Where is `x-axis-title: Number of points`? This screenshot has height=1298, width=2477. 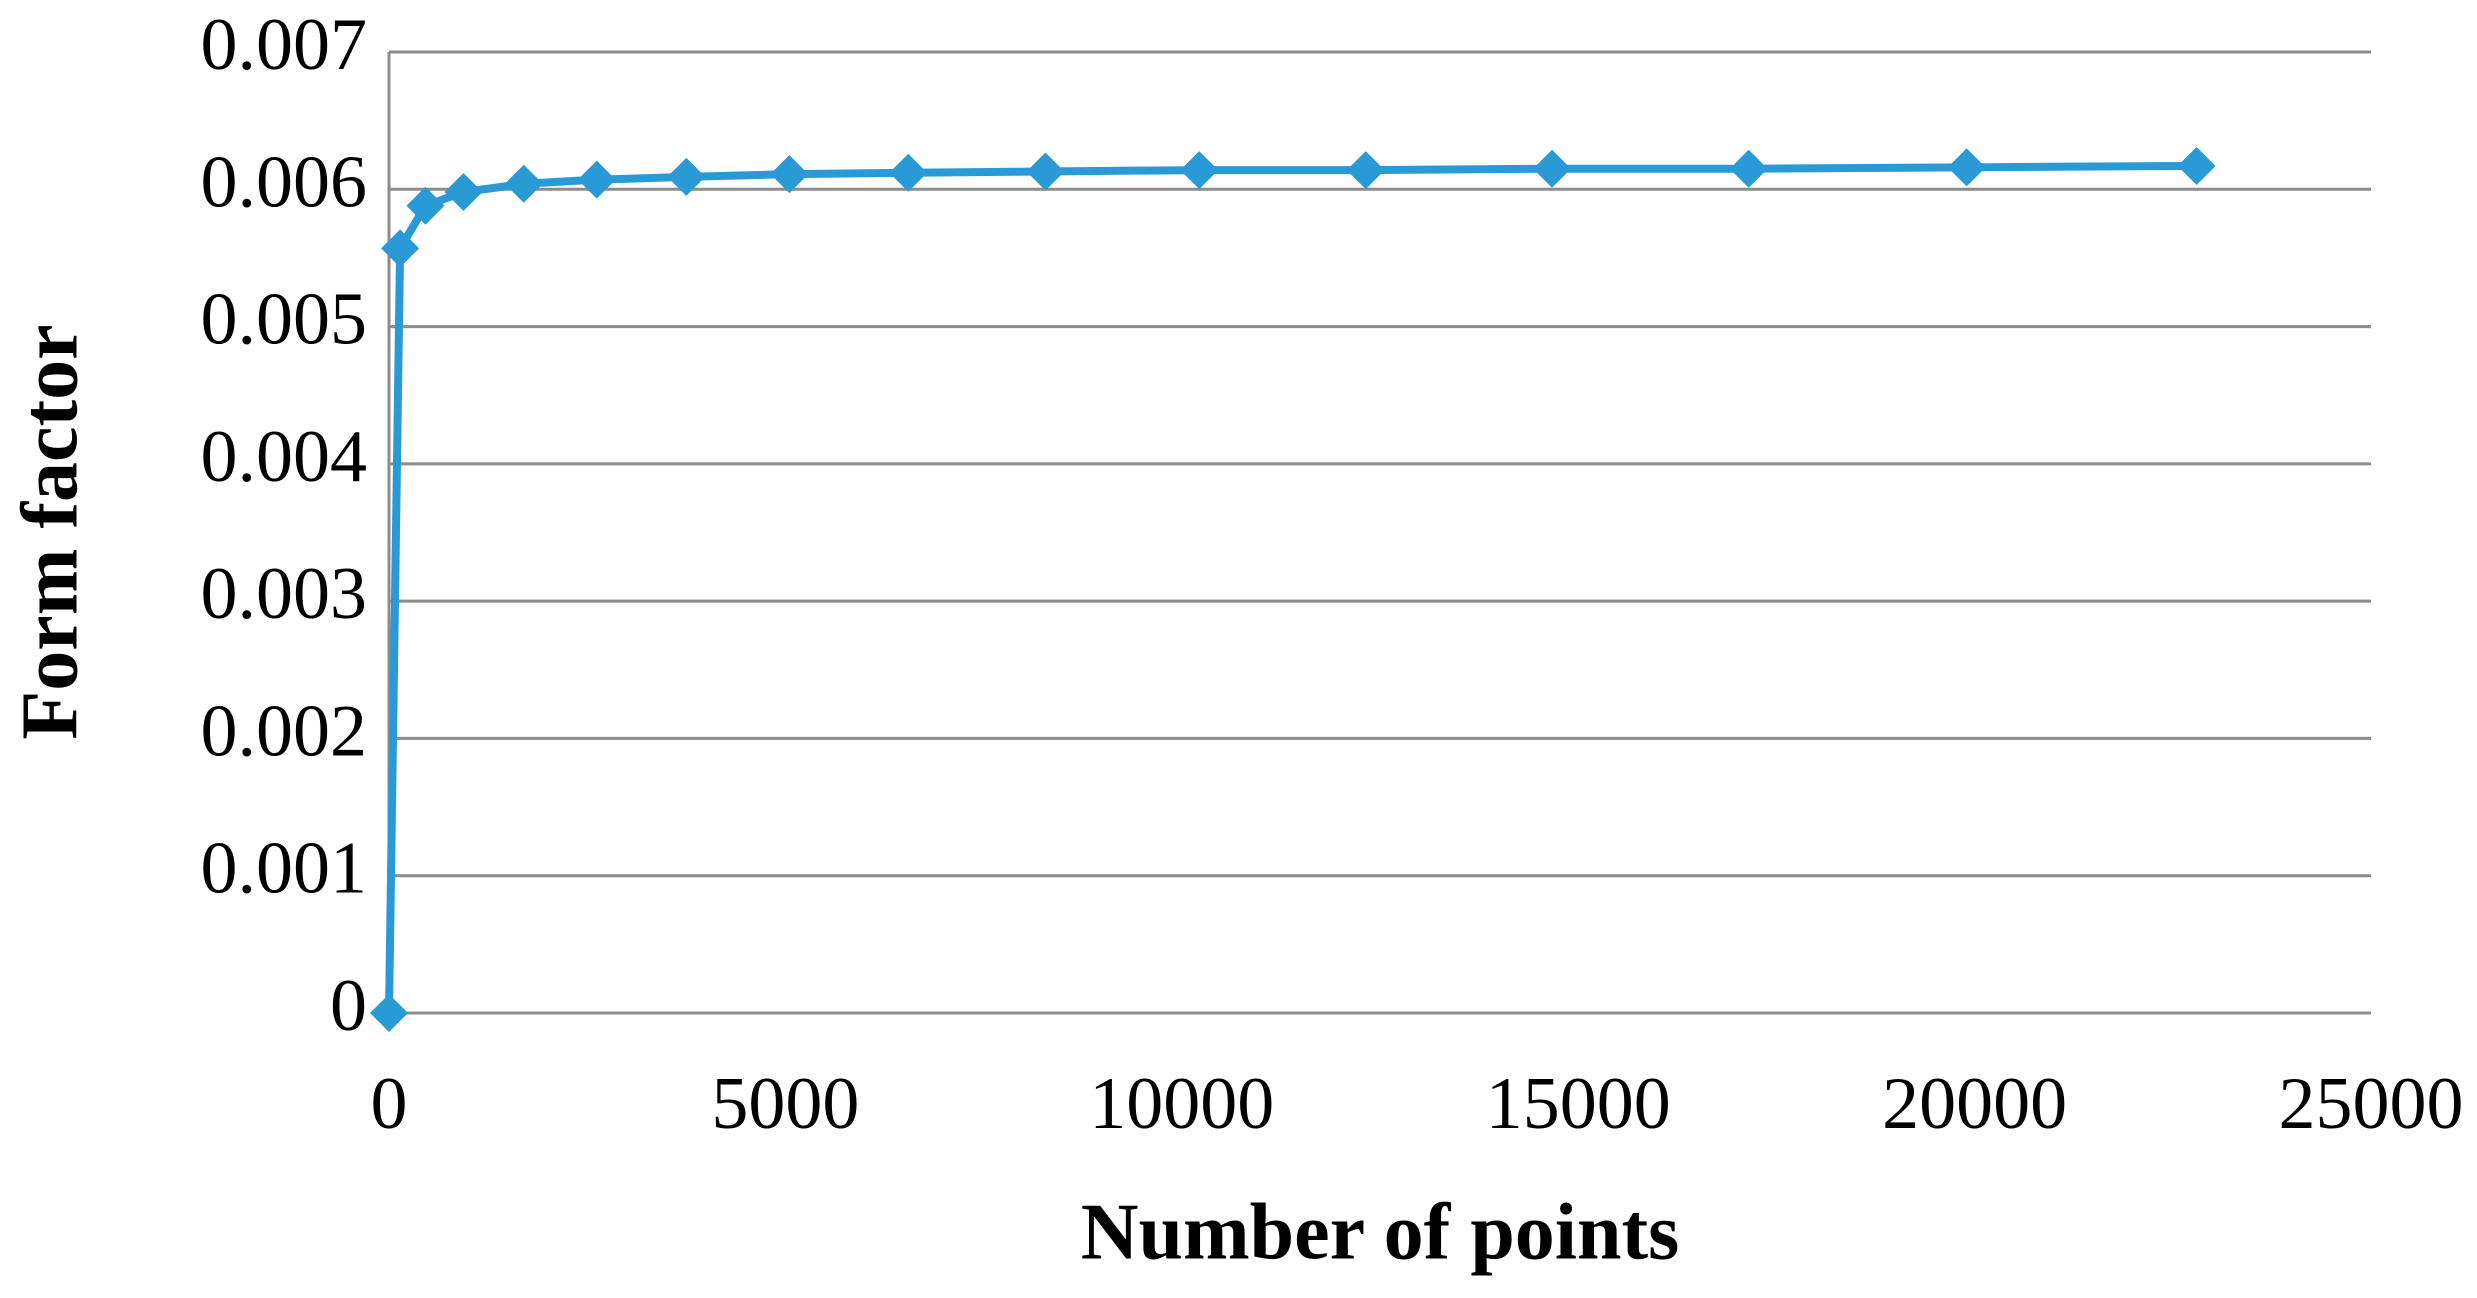 x-axis-title: Number of points is located at coordinates (1380, 1232).